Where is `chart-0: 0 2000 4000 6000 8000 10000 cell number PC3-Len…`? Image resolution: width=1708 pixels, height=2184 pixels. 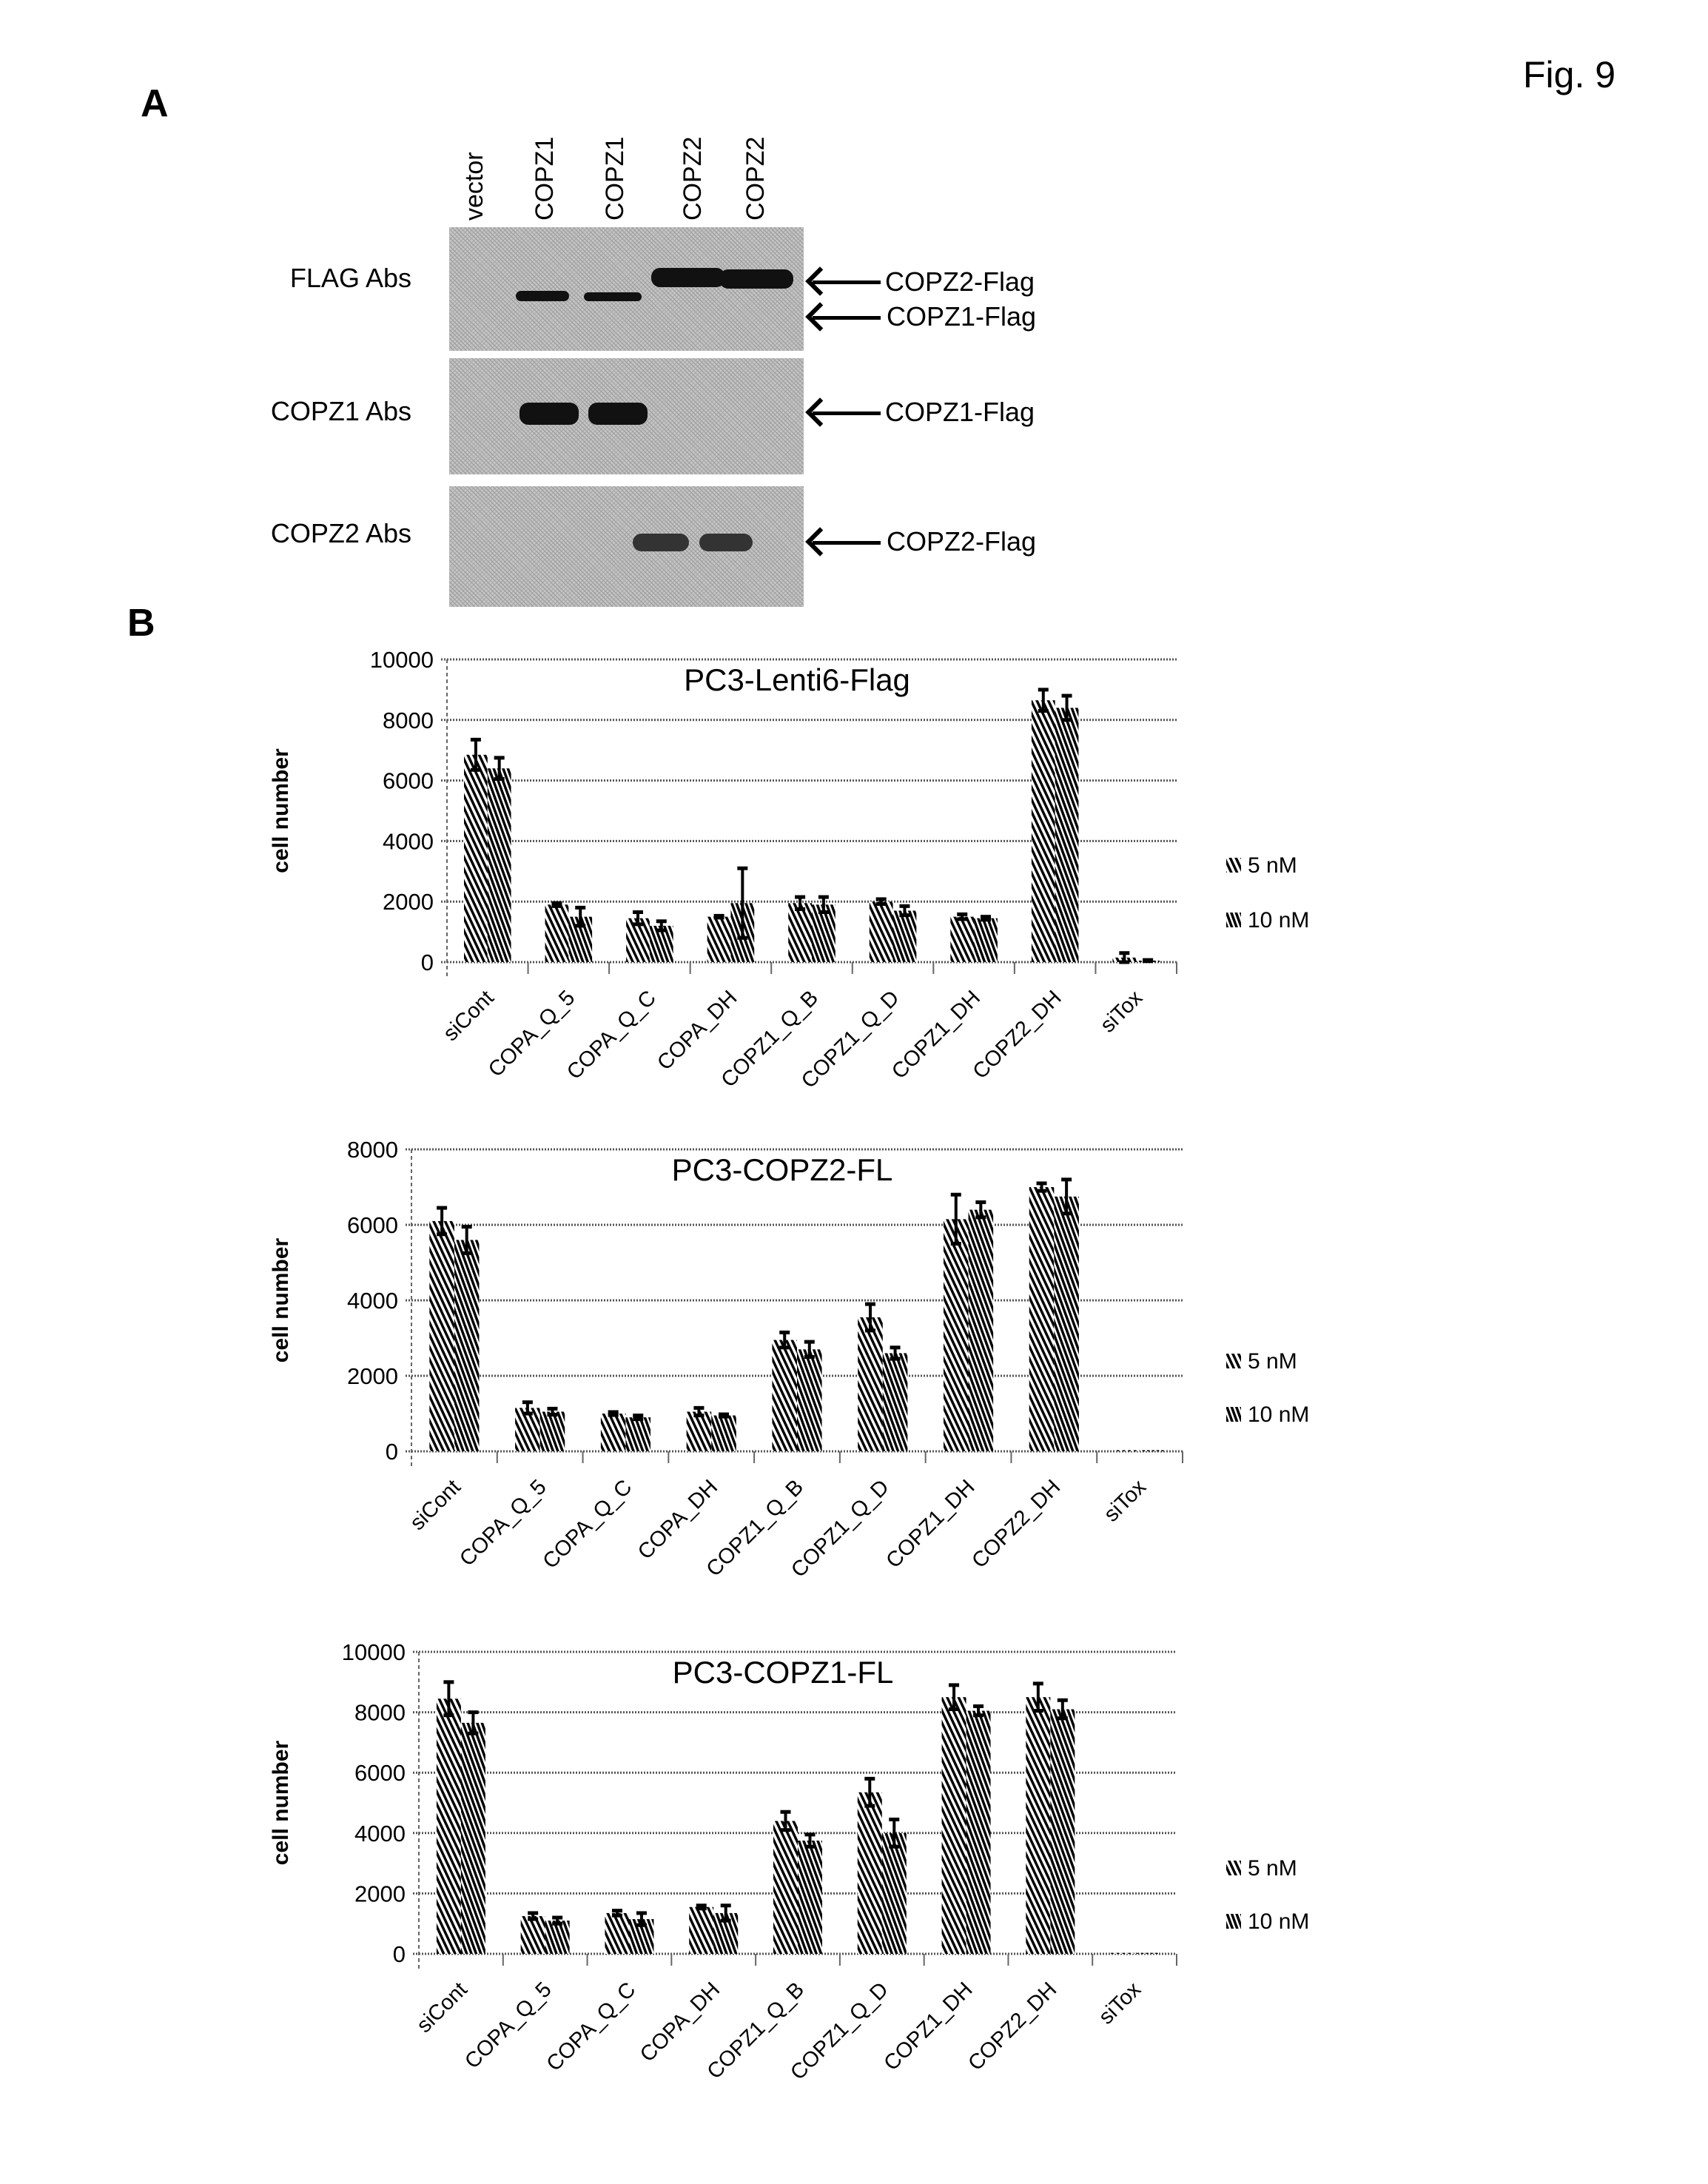
chart-0: 0 2000 4000 6000 8000 10000 cell number PC3-Len… is located at coordinates (789, 870).